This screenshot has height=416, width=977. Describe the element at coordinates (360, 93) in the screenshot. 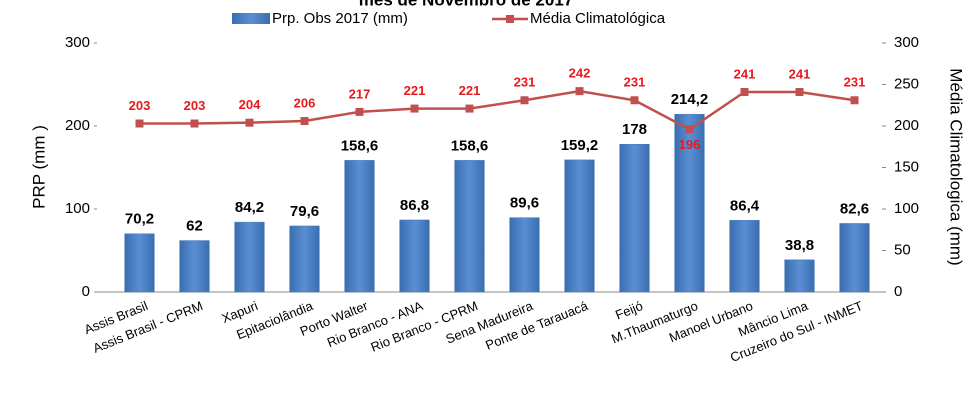

I see `line-value-label: 217` at that location.